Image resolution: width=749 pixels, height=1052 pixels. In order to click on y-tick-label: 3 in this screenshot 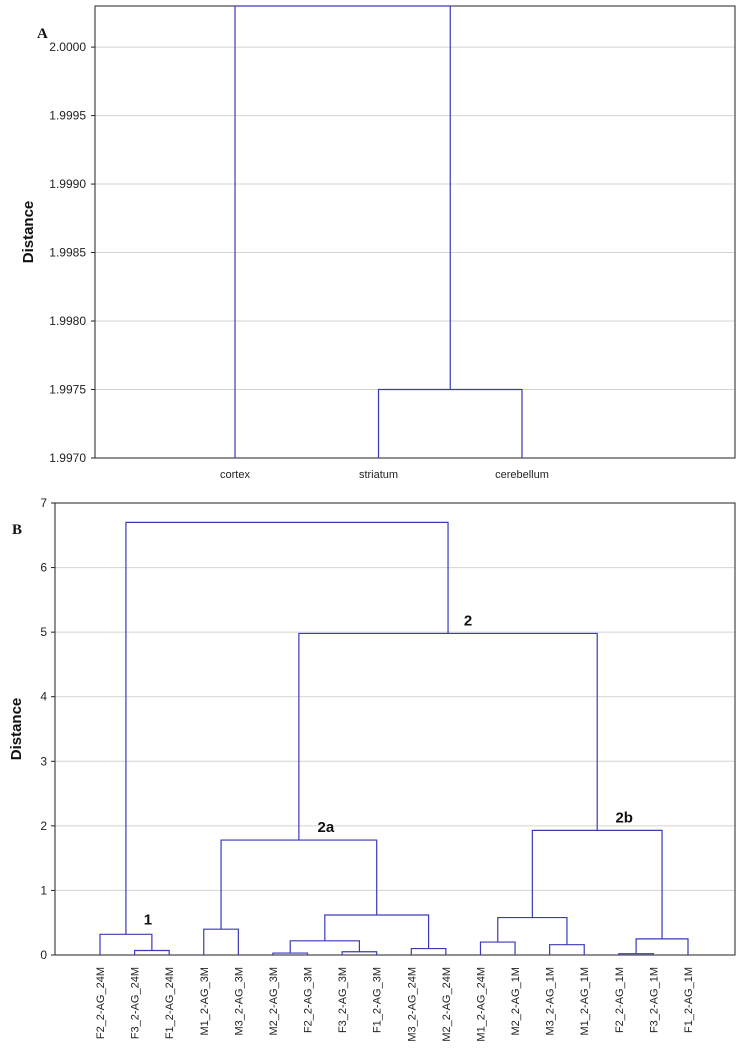, I will do `click(43, 761)`.